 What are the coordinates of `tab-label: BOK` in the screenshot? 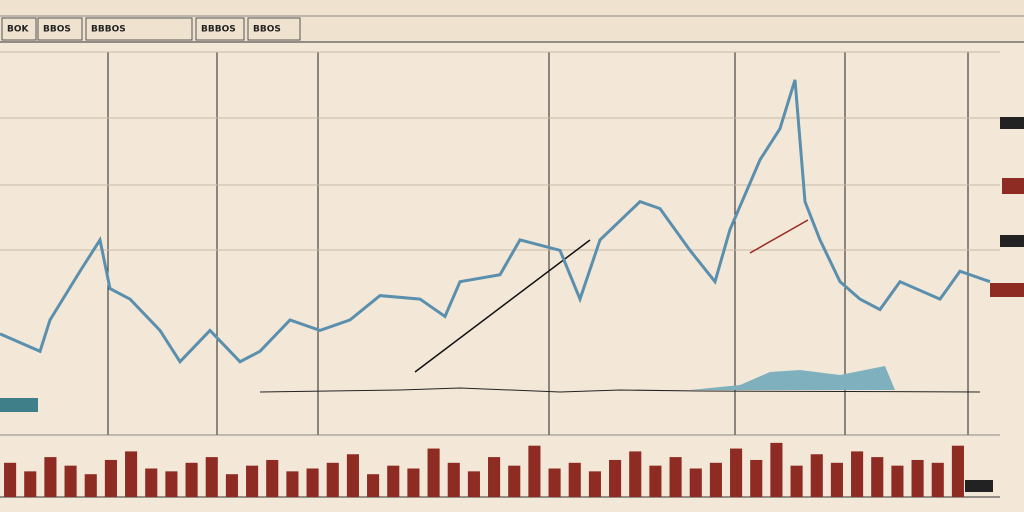 It's located at (18, 30).